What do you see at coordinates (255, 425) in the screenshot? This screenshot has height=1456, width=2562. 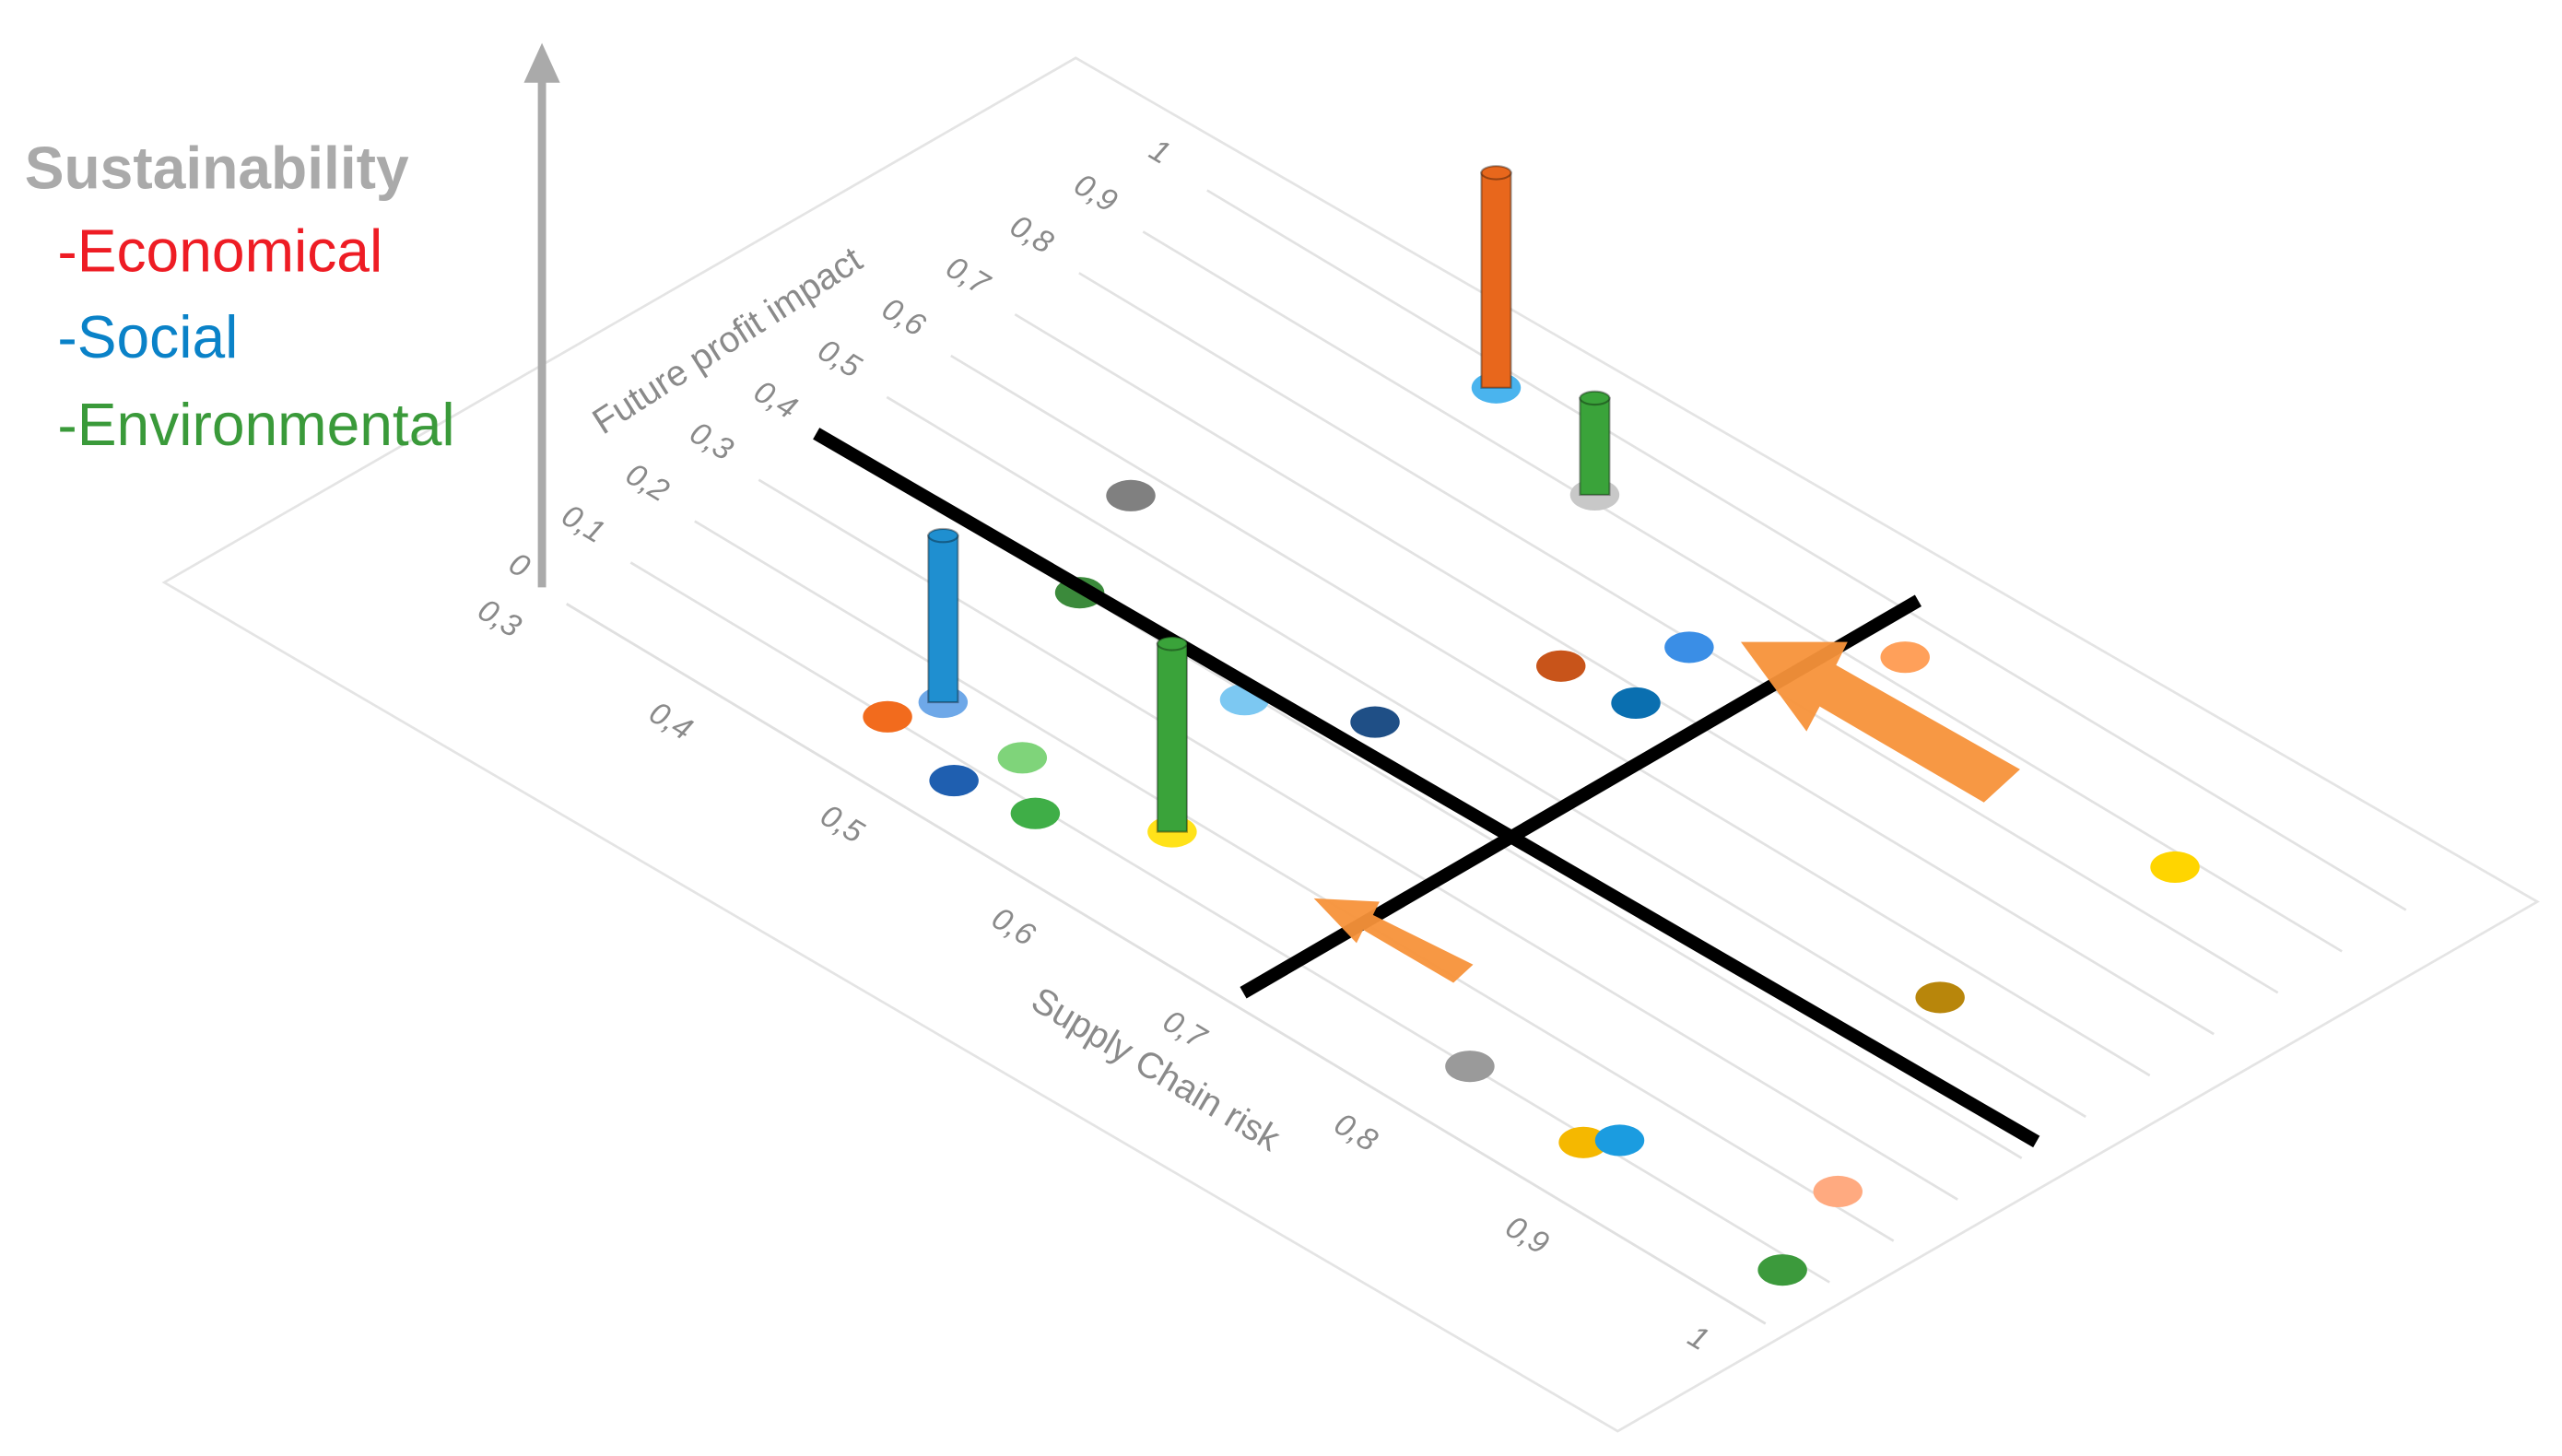 I see `legend-item: -Environmental` at bounding box center [255, 425].